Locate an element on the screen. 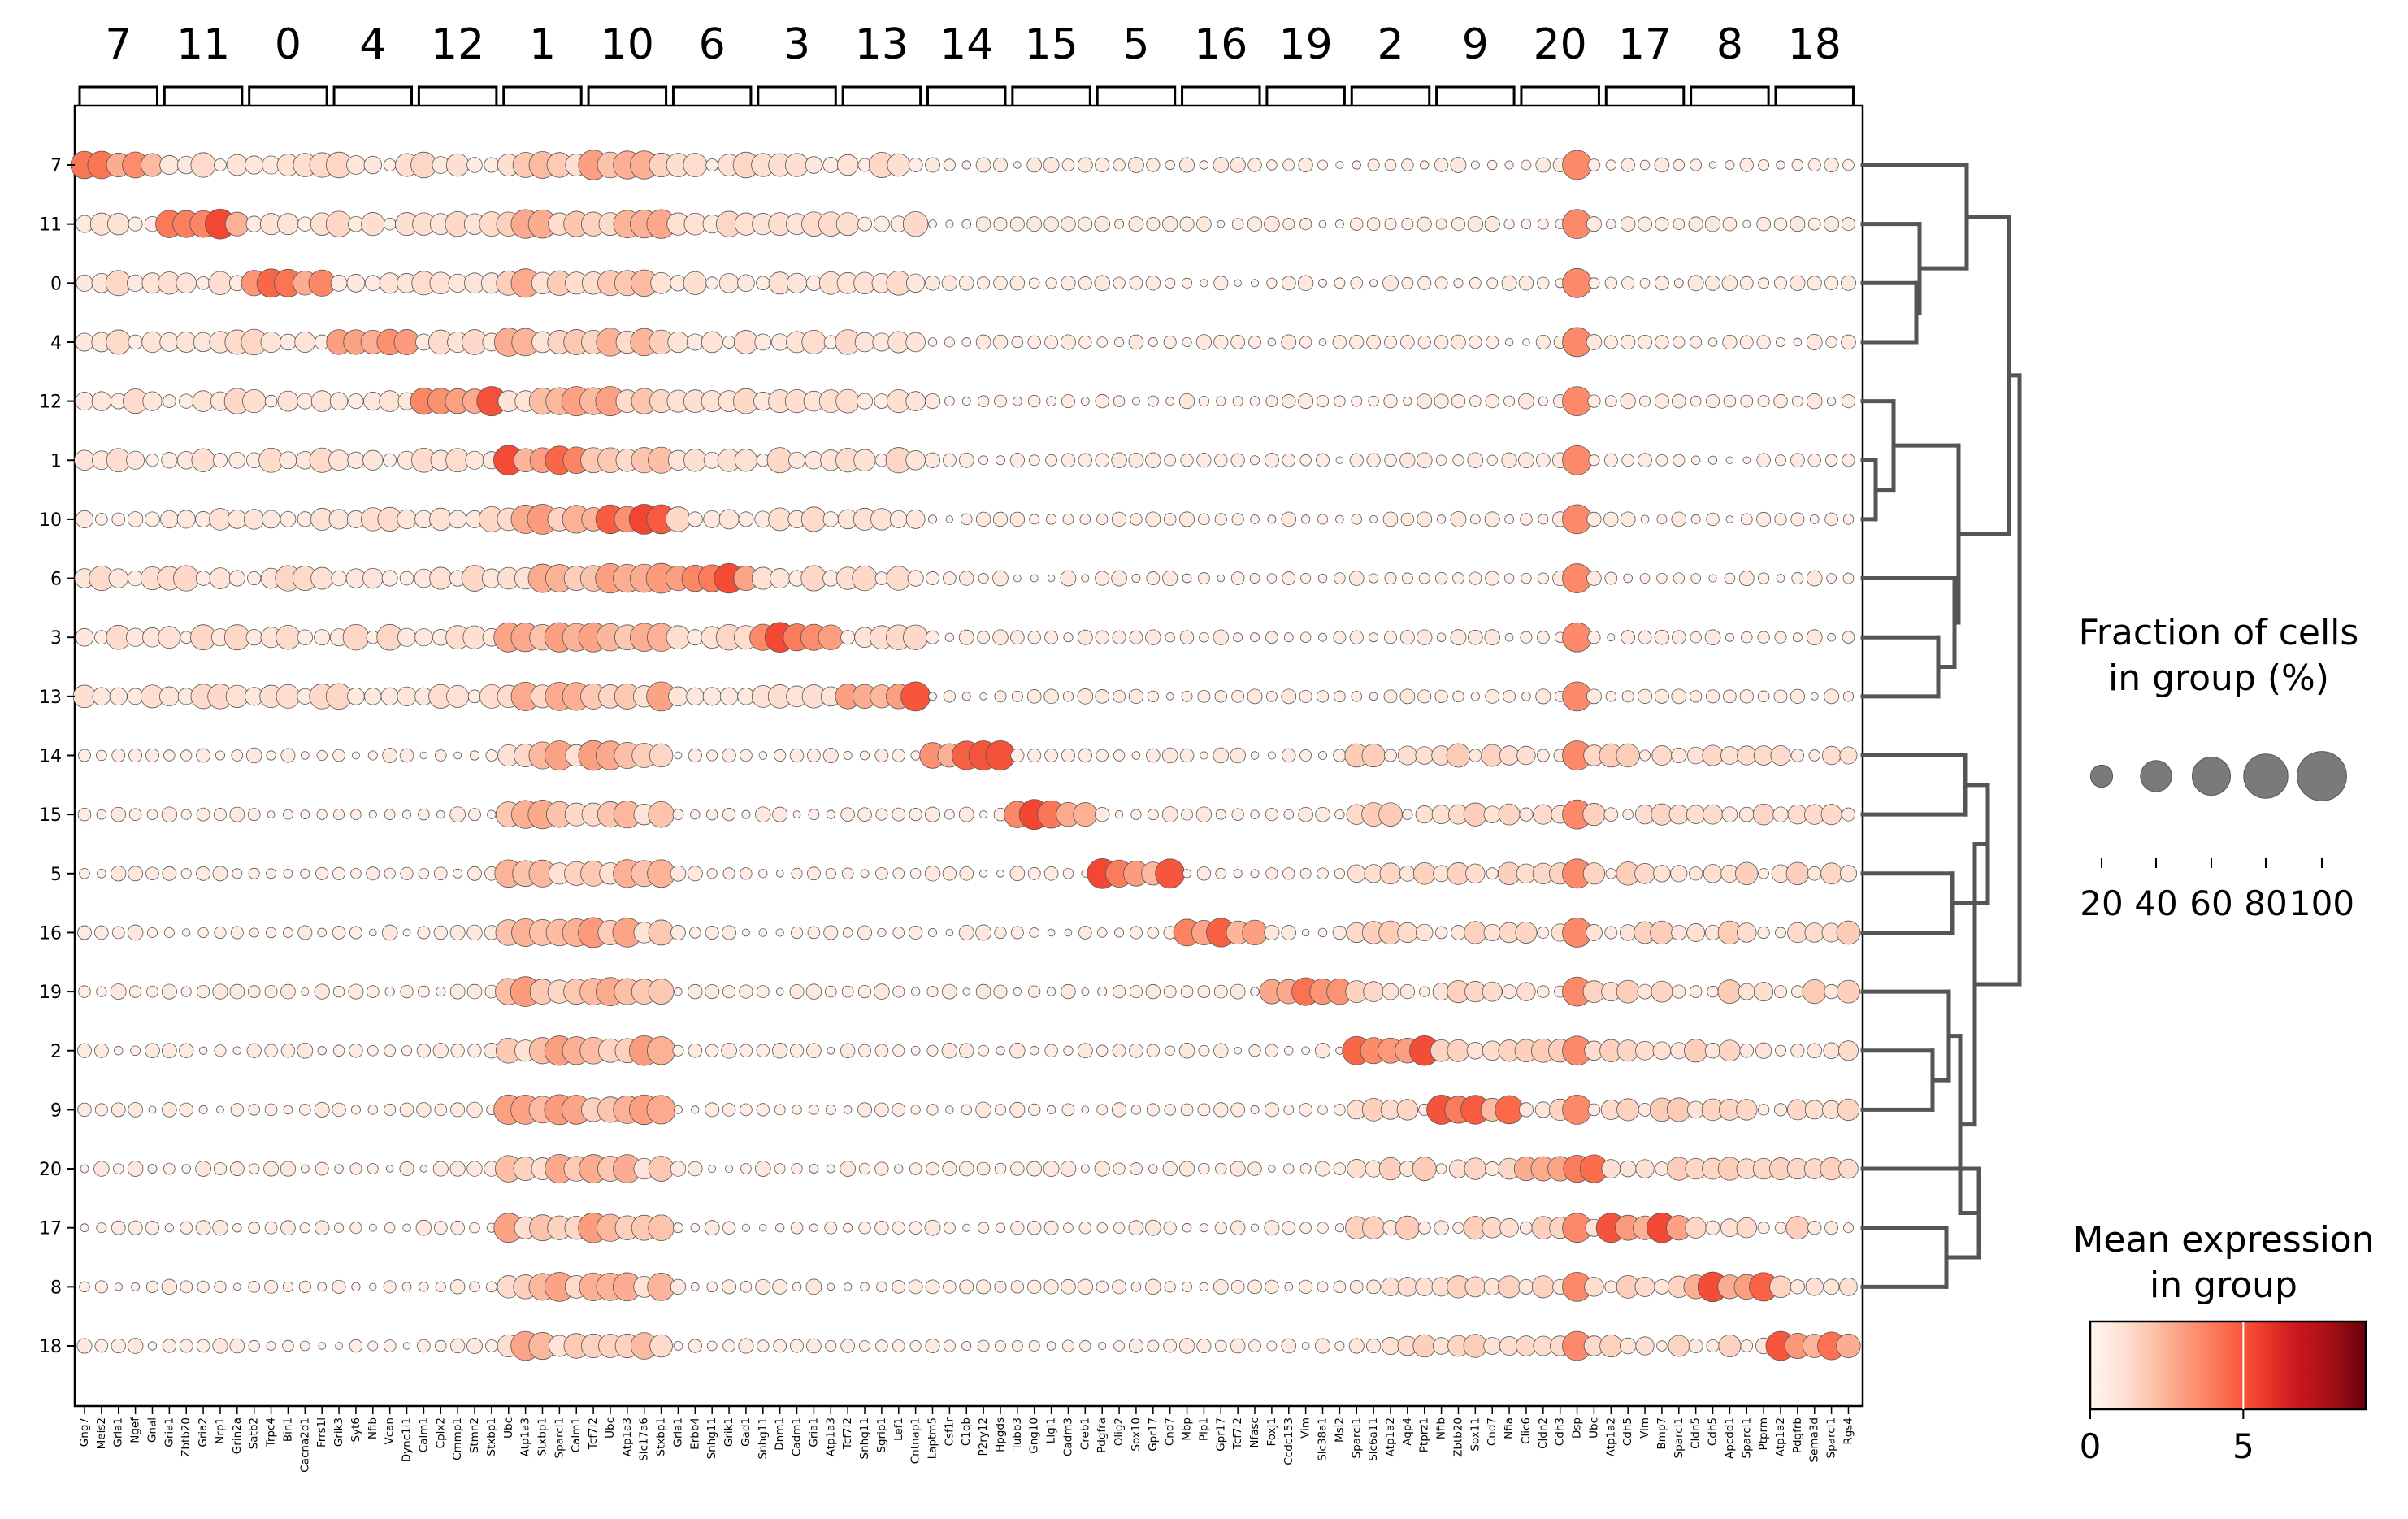  category-label: 1 is located at coordinates (542, 44).